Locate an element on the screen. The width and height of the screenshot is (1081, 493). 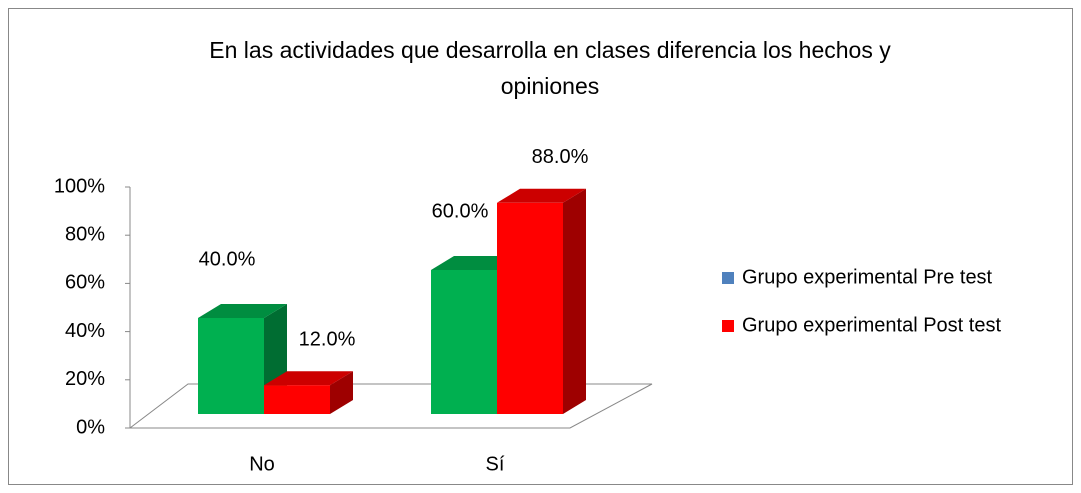
value-label: 40.0% is located at coordinates (227, 259).